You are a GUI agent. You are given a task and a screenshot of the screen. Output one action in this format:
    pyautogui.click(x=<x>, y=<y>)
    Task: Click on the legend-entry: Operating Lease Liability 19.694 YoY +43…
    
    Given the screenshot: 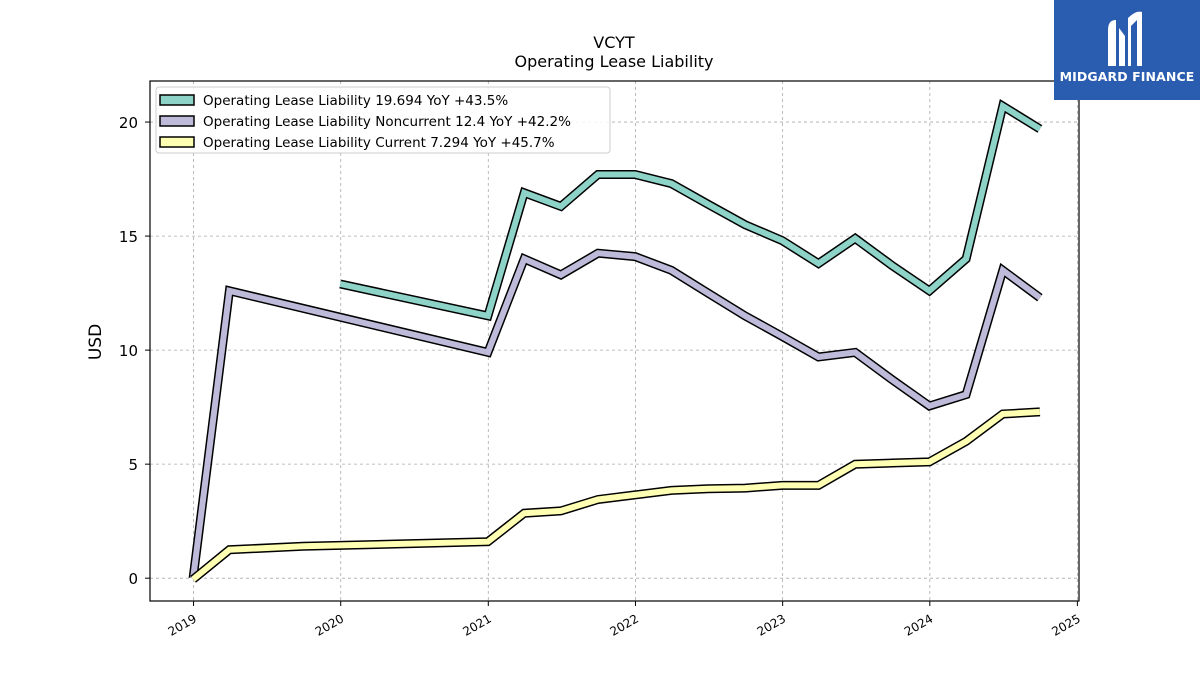 What is the action you would take?
    pyautogui.click(x=355, y=101)
    